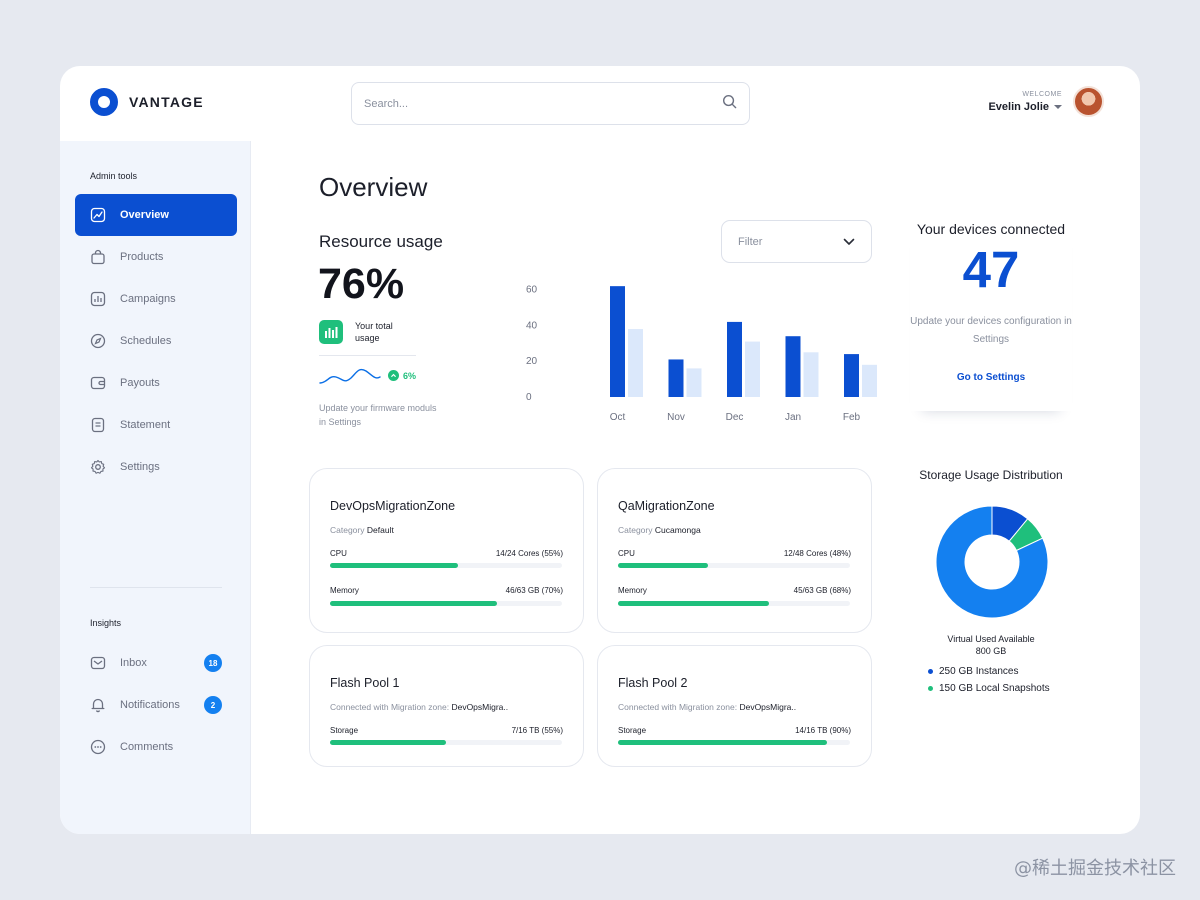 The image size is (1200, 900). Describe the element at coordinates (393, 506) in the screenshot. I see `zone-title: DevOpsMigrationZone` at that location.